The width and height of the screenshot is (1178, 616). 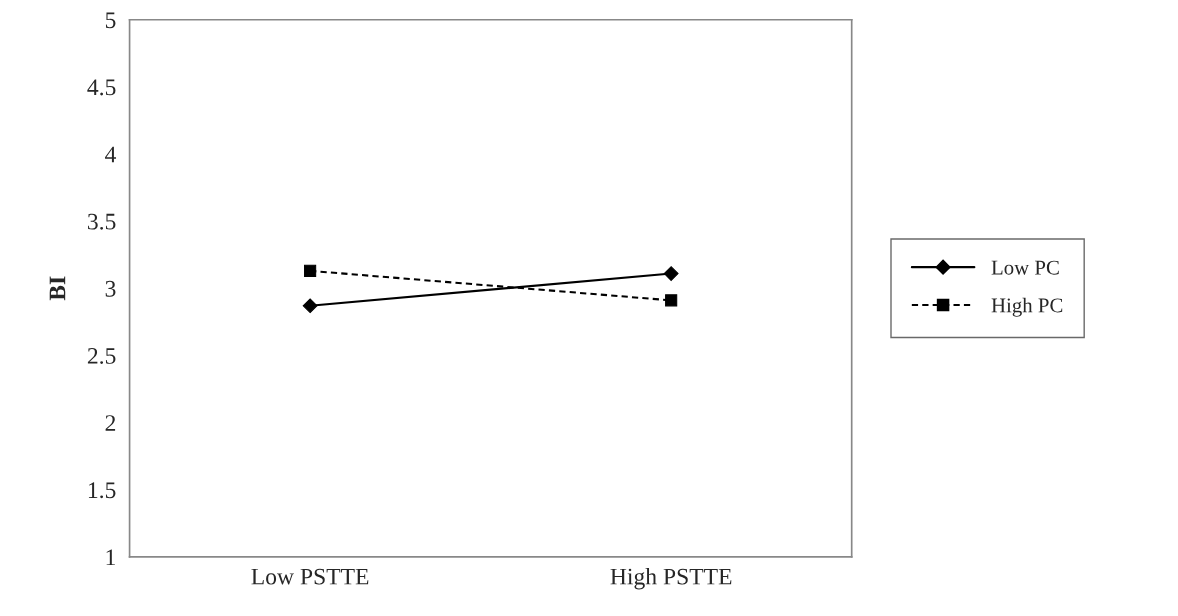 I want to click on x-tick-label: Low PSTTE, so click(x=310, y=576).